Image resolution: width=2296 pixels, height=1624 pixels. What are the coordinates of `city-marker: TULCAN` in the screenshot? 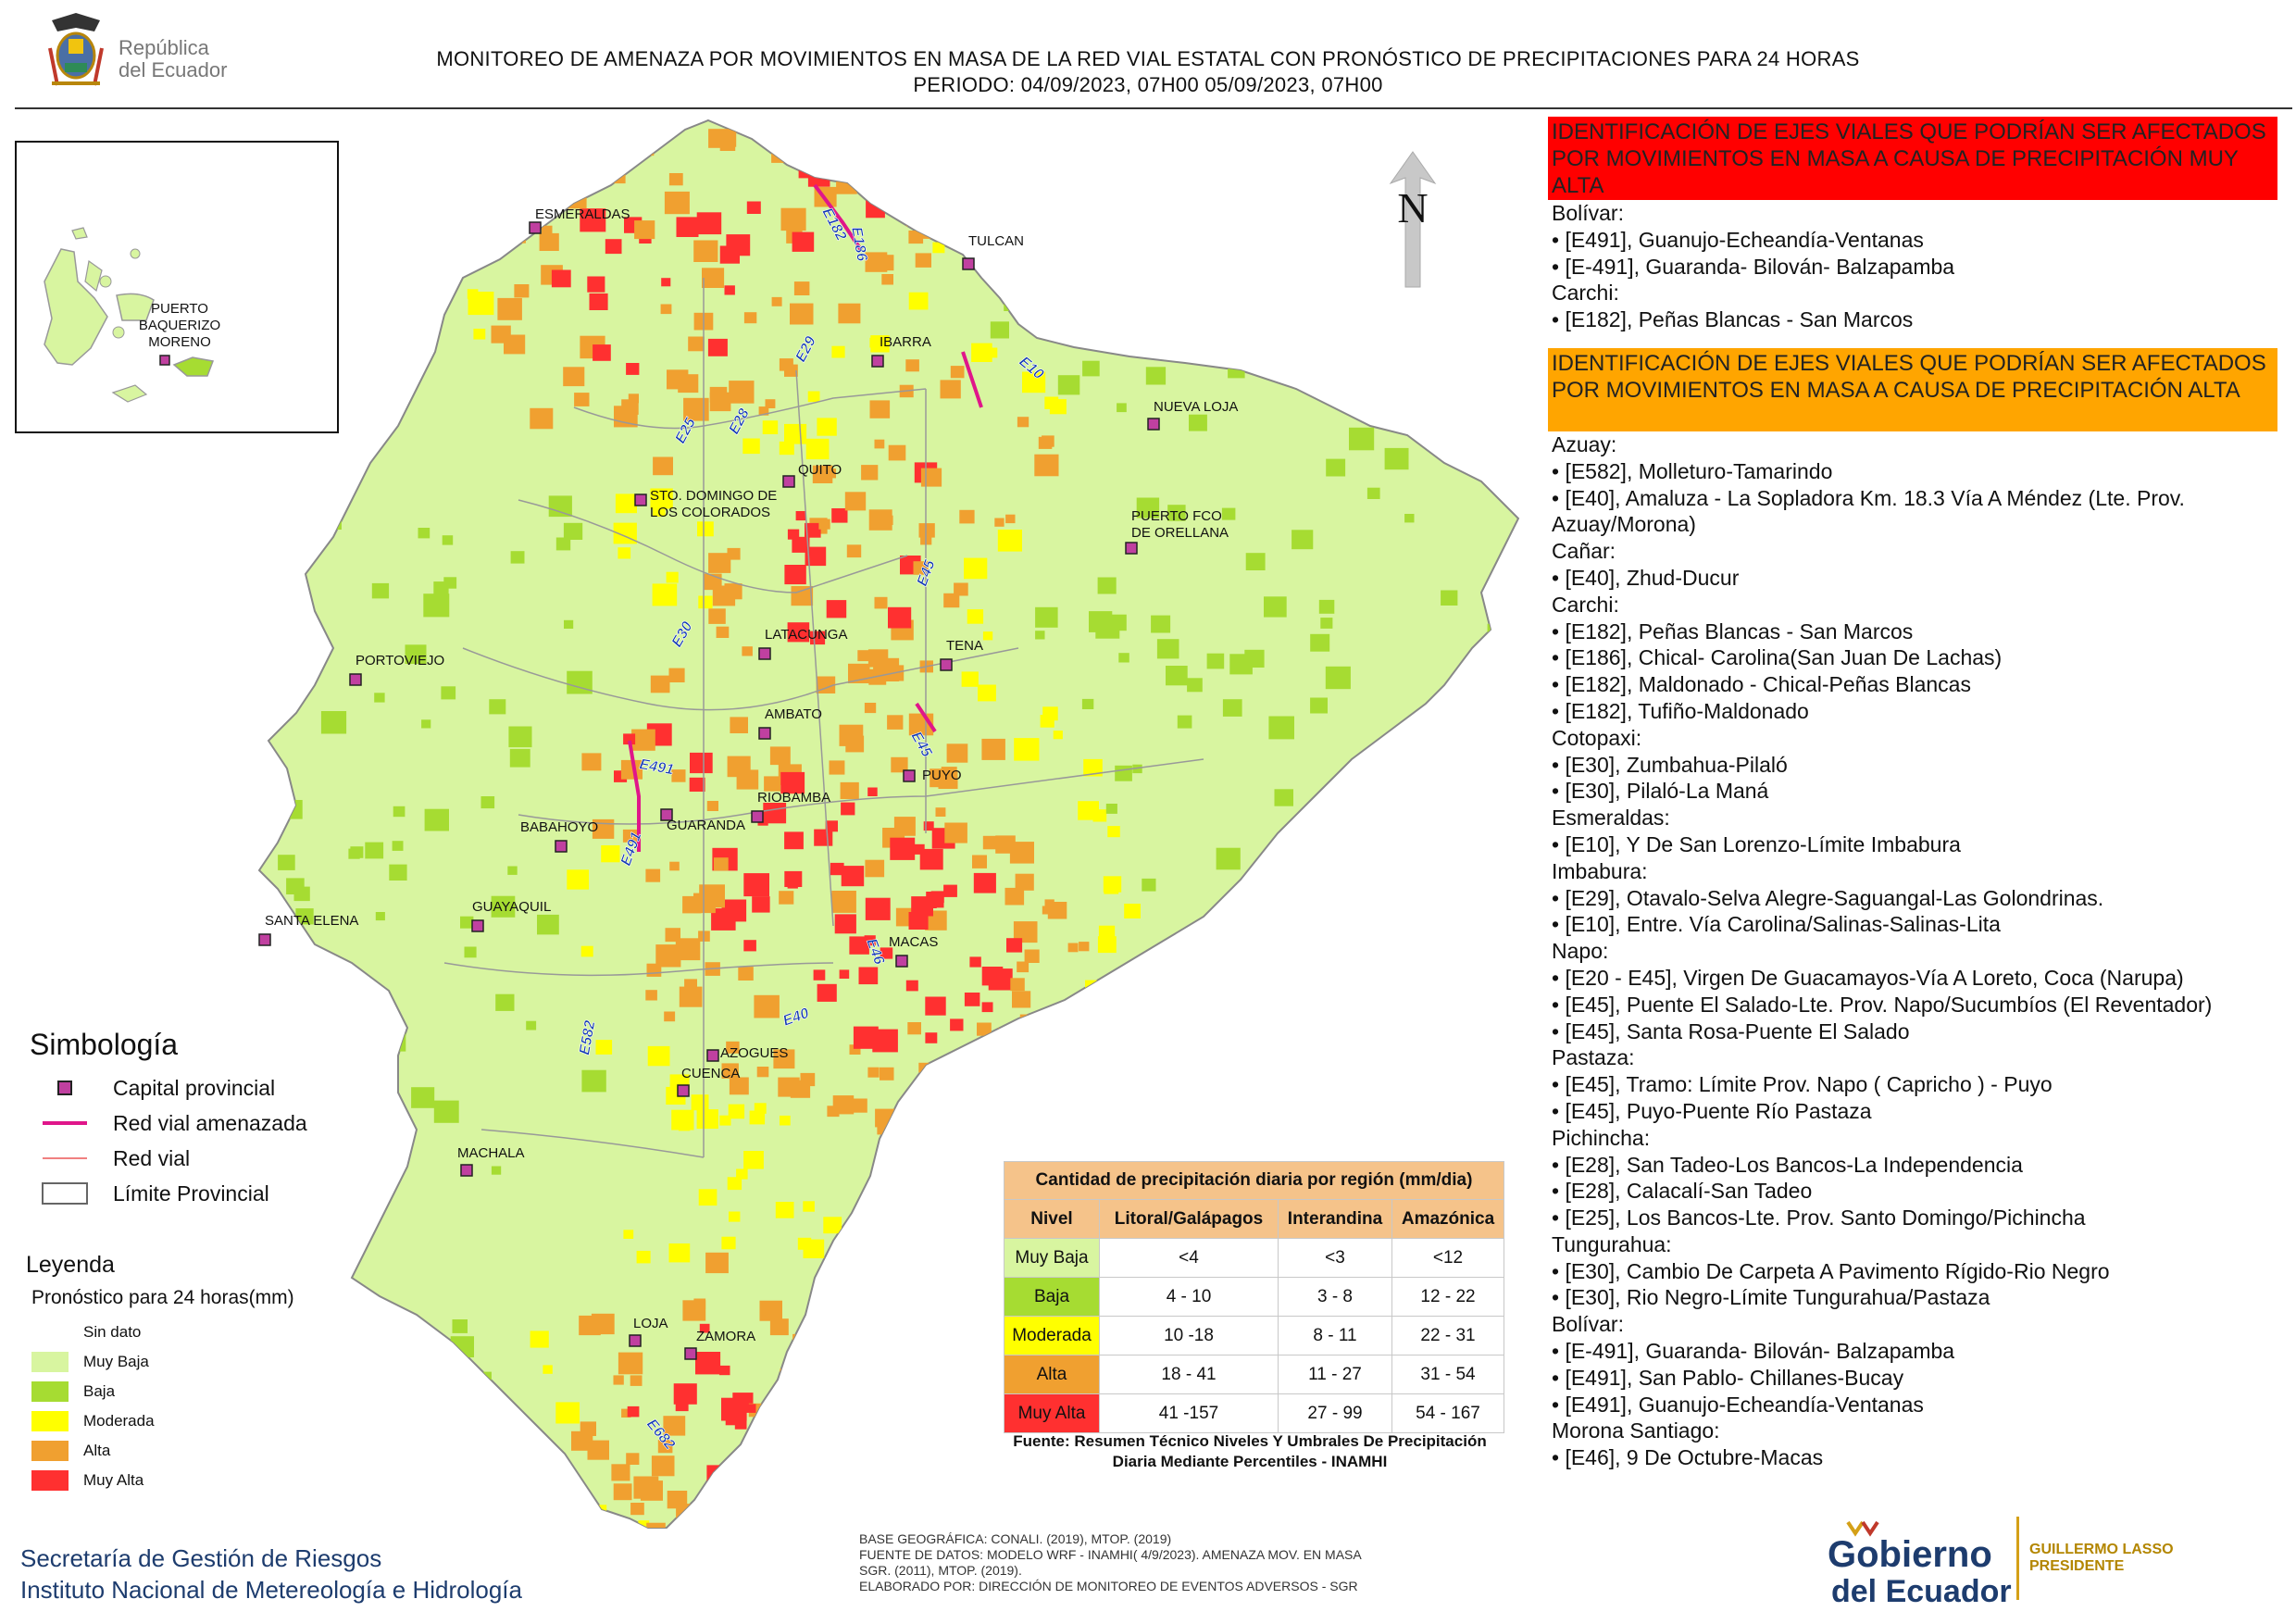 It's located at (993, 251).